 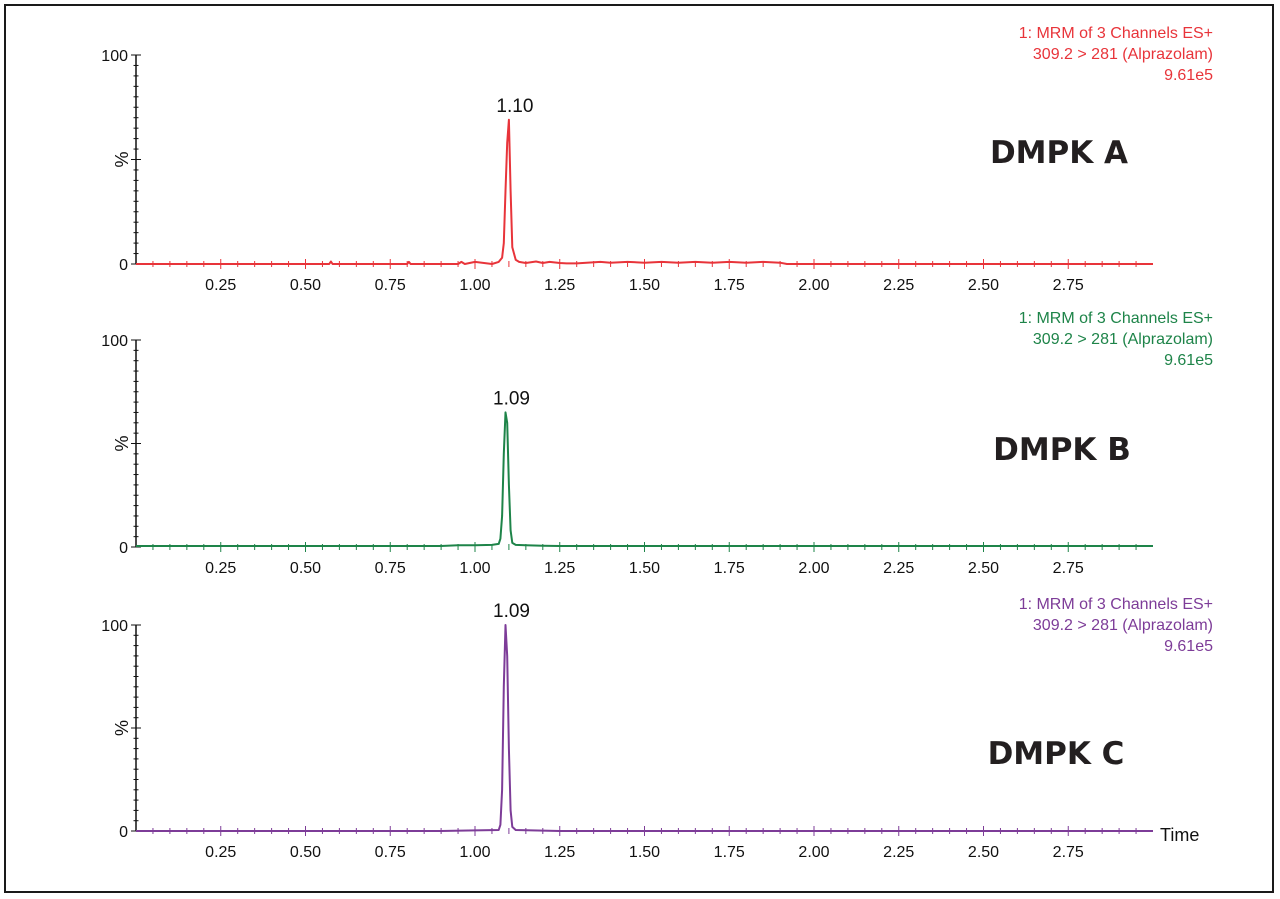 What do you see at coordinates (1059, 153) in the screenshot?
I see `panel-title: DMPK A` at bounding box center [1059, 153].